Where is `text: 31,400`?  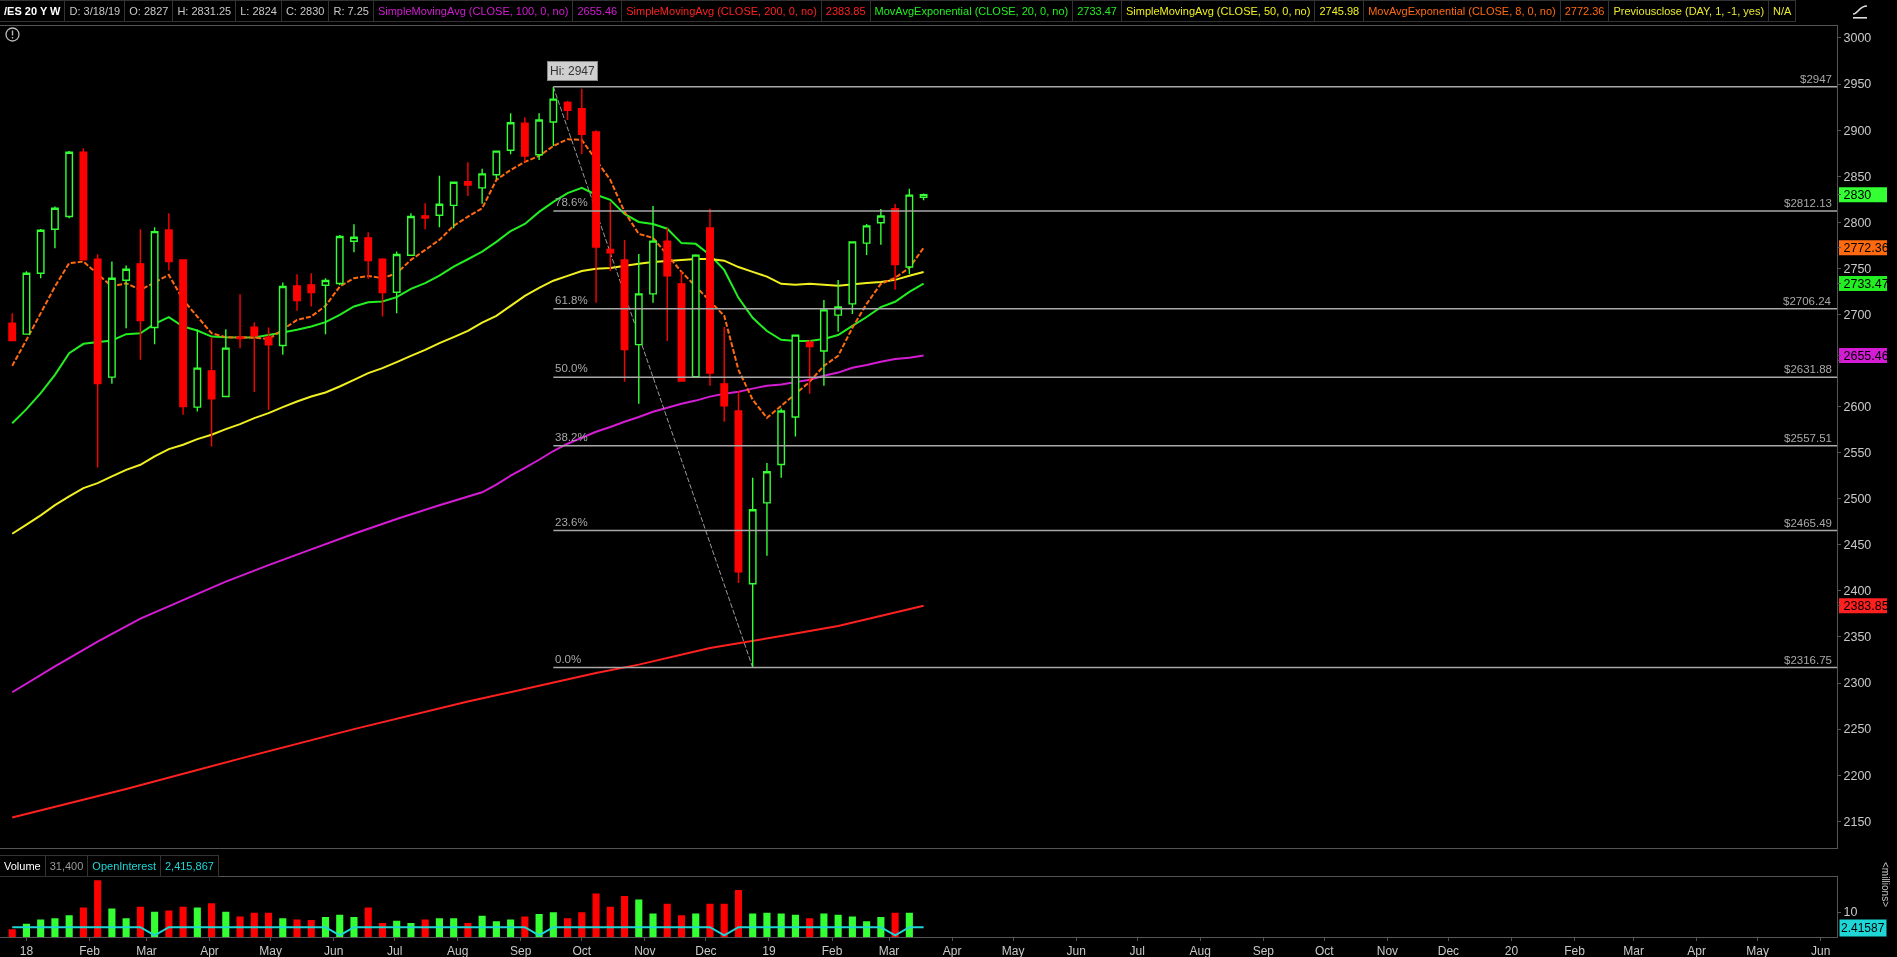
text: 31,400 is located at coordinates (67, 866).